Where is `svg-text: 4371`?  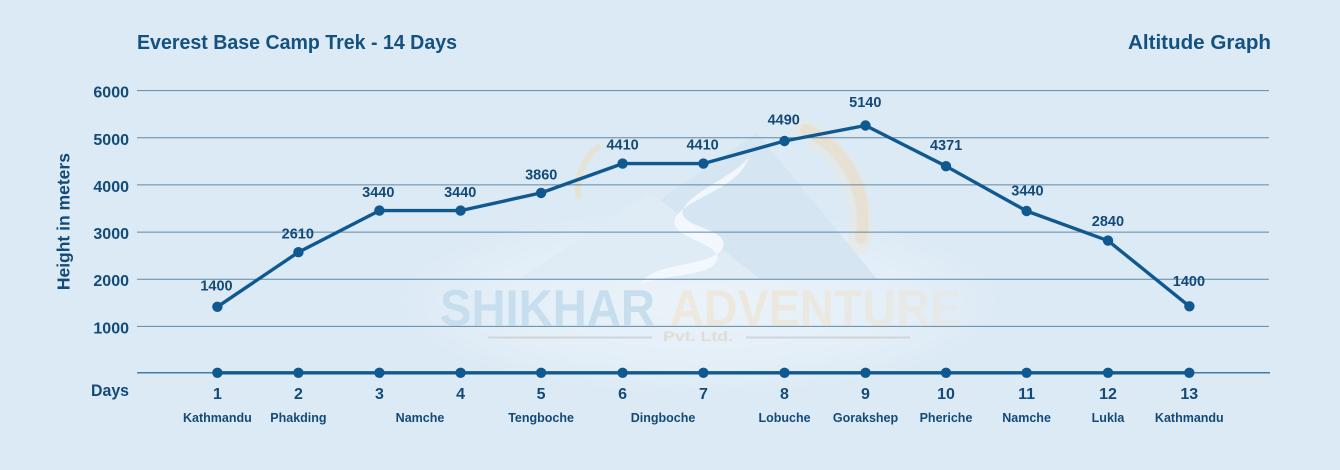
svg-text: 4371 is located at coordinates (946, 146).